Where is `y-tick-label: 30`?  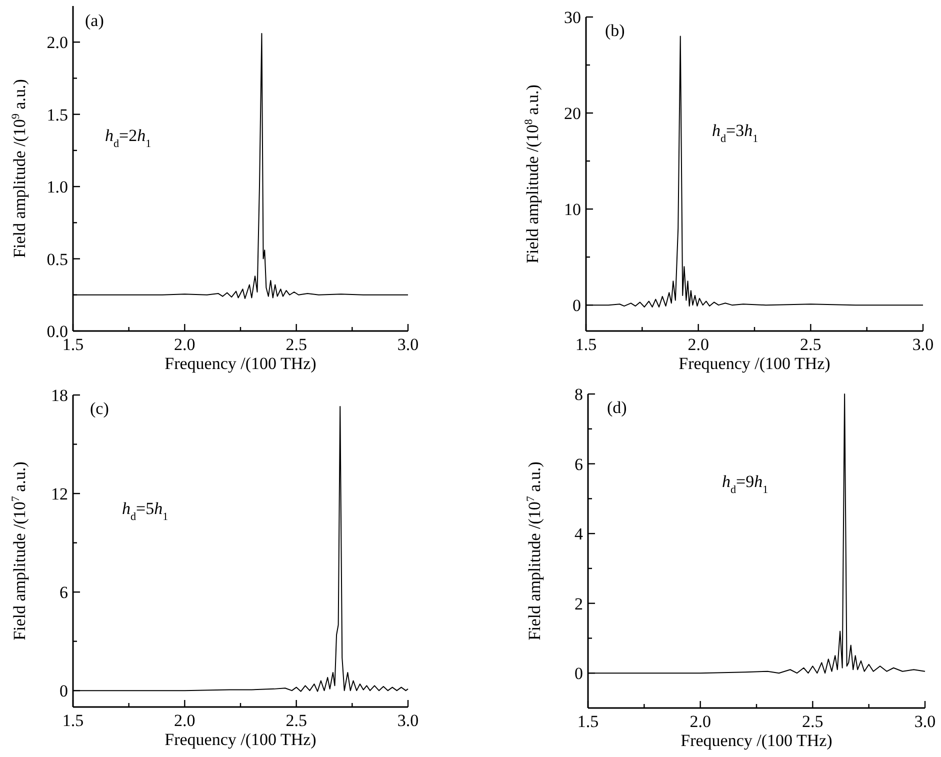 y-tick-label: 30 is located at coordinates (572, 17).